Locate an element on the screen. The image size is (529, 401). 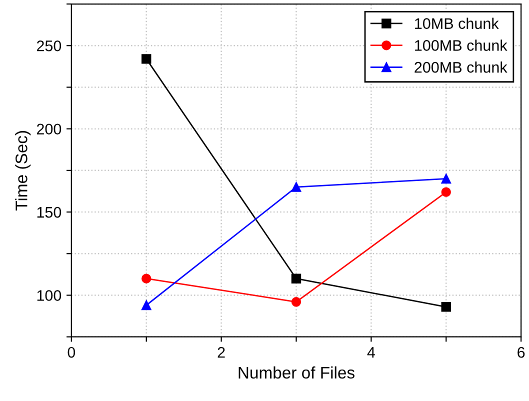
x-tick-label: 2 is located at coordinates (221, 352).